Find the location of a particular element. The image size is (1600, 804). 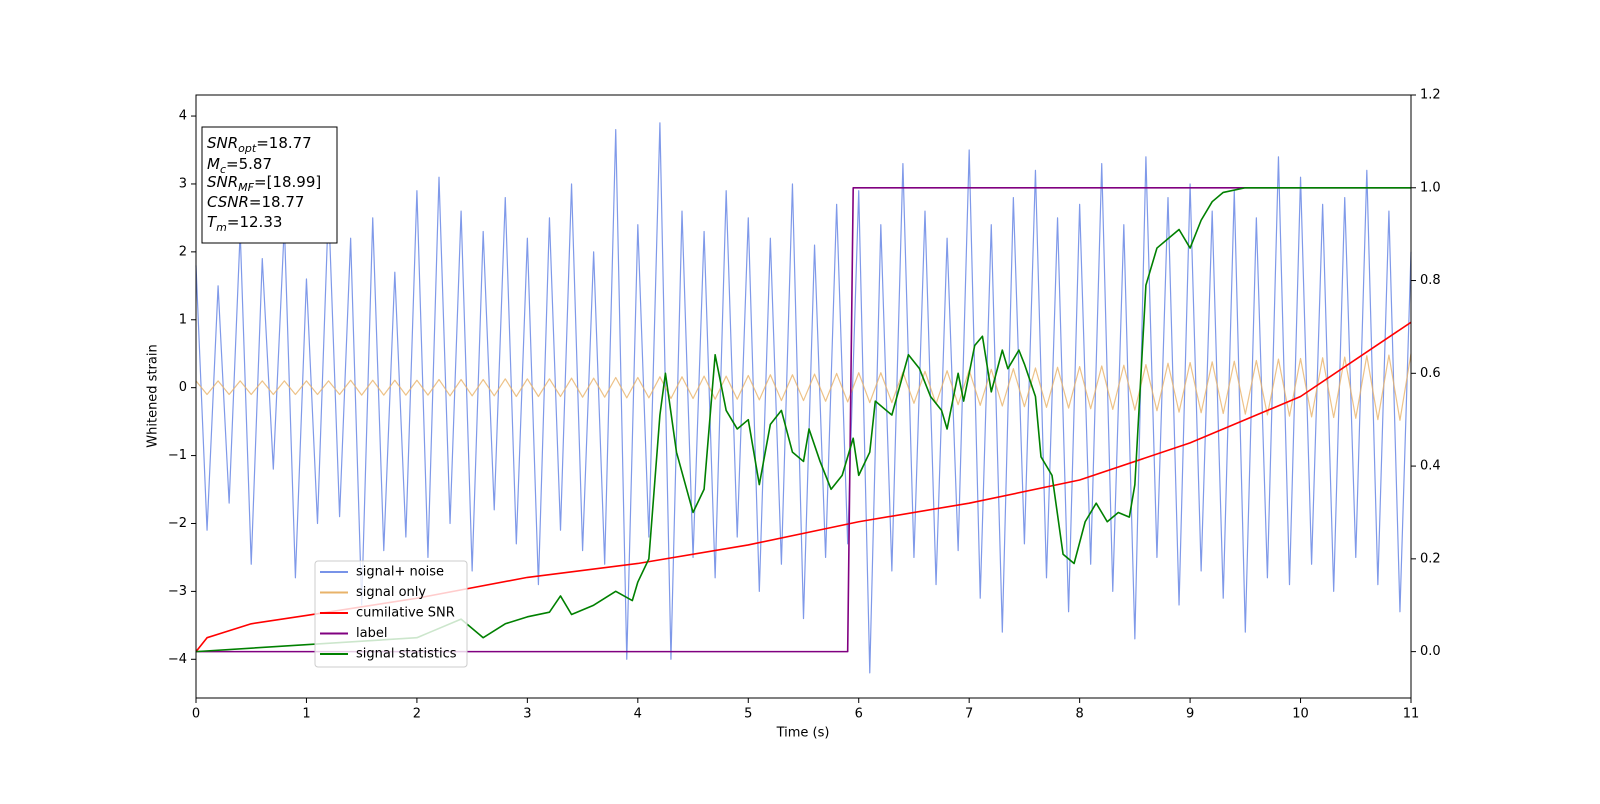

y-tick-label: 1 is located at coordinates (183, 319).